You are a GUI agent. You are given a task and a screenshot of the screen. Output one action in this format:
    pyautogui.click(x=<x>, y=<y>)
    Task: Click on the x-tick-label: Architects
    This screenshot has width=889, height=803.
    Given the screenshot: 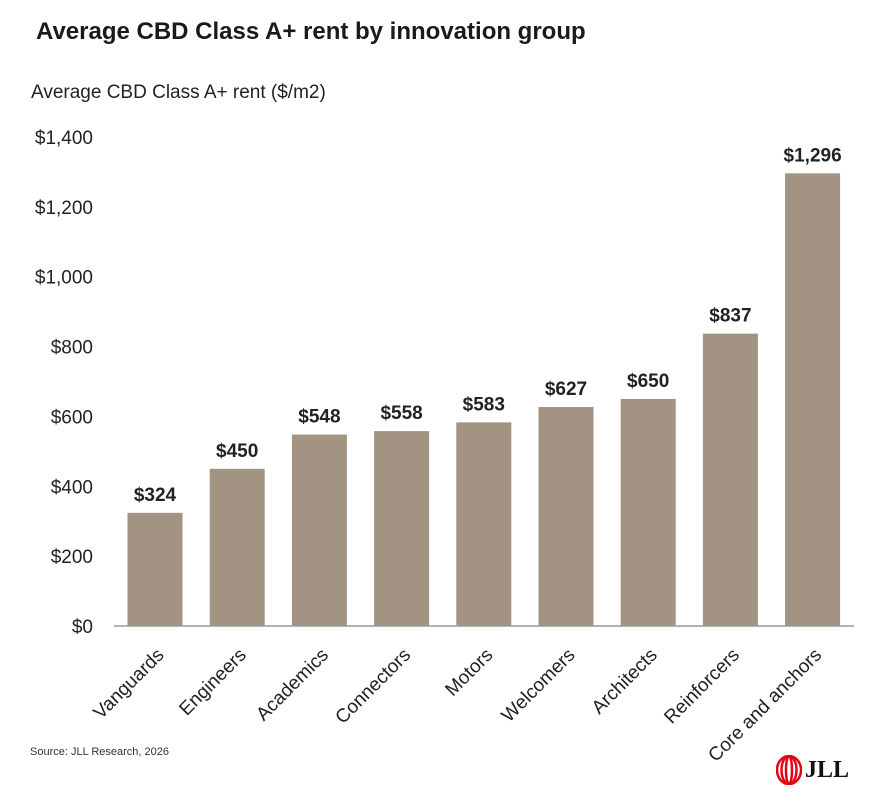 What is the action you would take?
    pyautogui.click(x=625, y=682)
    